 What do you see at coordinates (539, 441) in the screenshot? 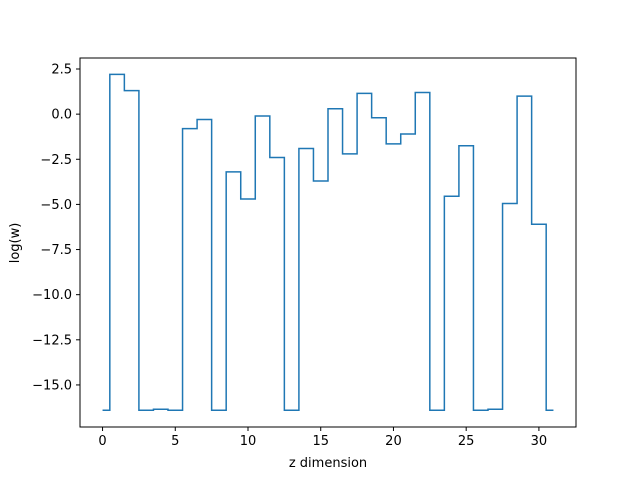
I see `x-tick-label: 30` at bounding box center [539, 441].